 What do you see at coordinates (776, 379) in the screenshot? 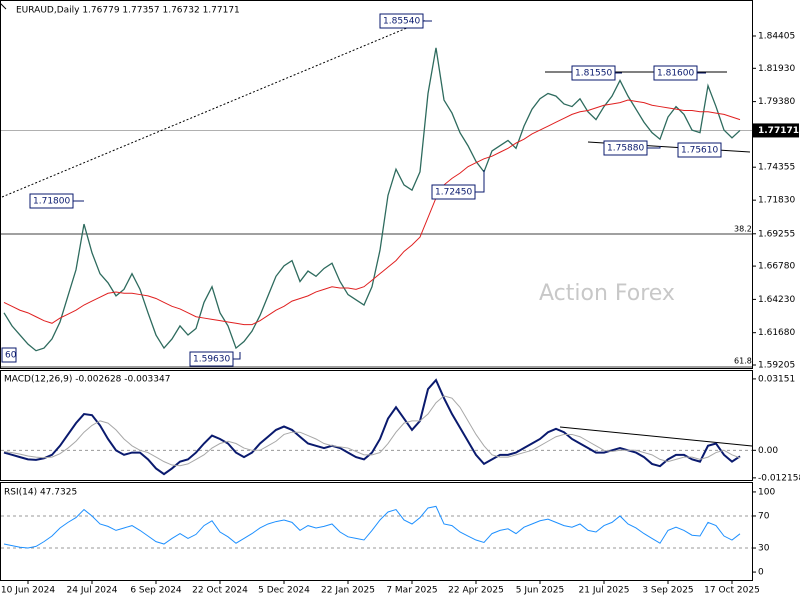
I see `y-tick-label: 0.03151` at bounding box center [776, 379].